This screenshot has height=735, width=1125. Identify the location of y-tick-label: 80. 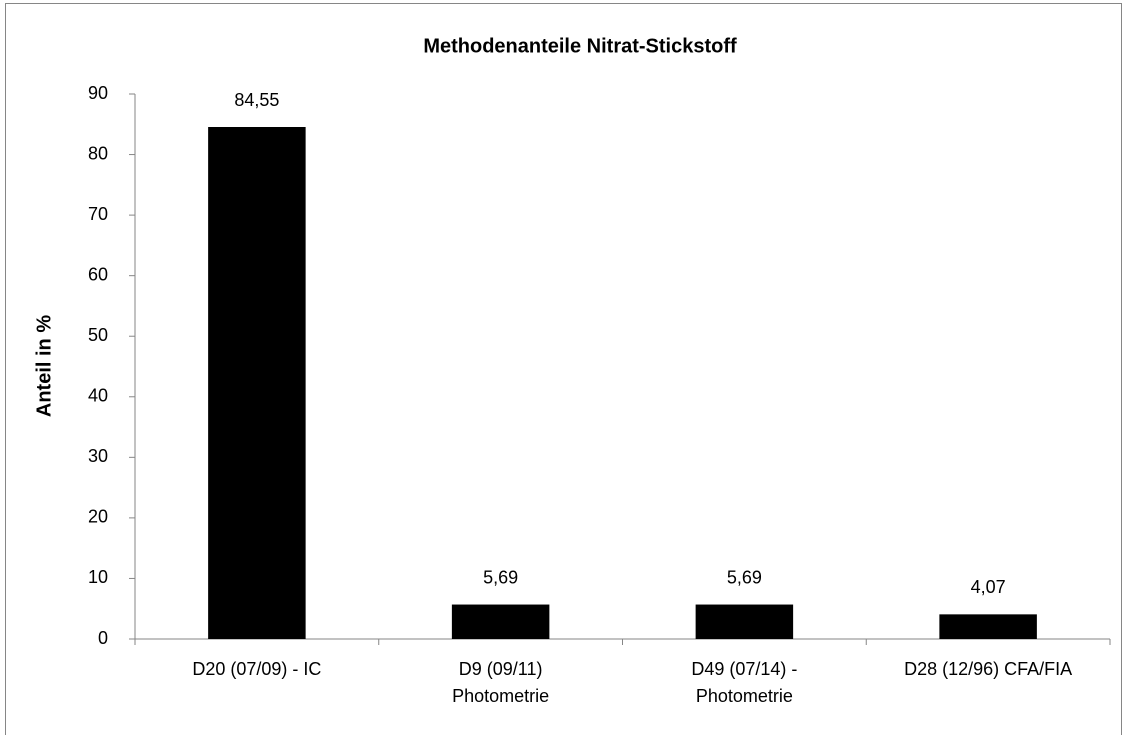
(98, 153).